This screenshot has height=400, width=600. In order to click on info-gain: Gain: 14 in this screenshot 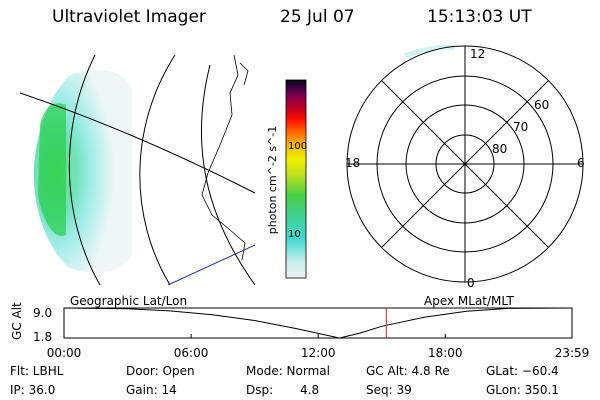, I will do `click(151, 390)`.